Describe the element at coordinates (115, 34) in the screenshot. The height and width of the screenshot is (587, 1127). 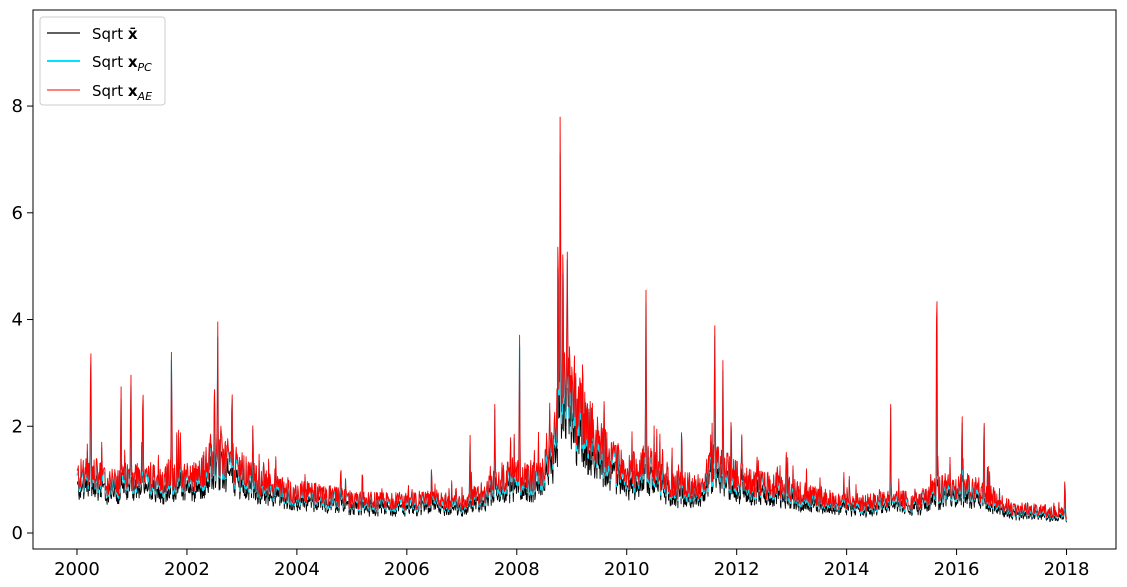
I see `legend-label-sqrt-xbar: Sqrt x̄` at that location.